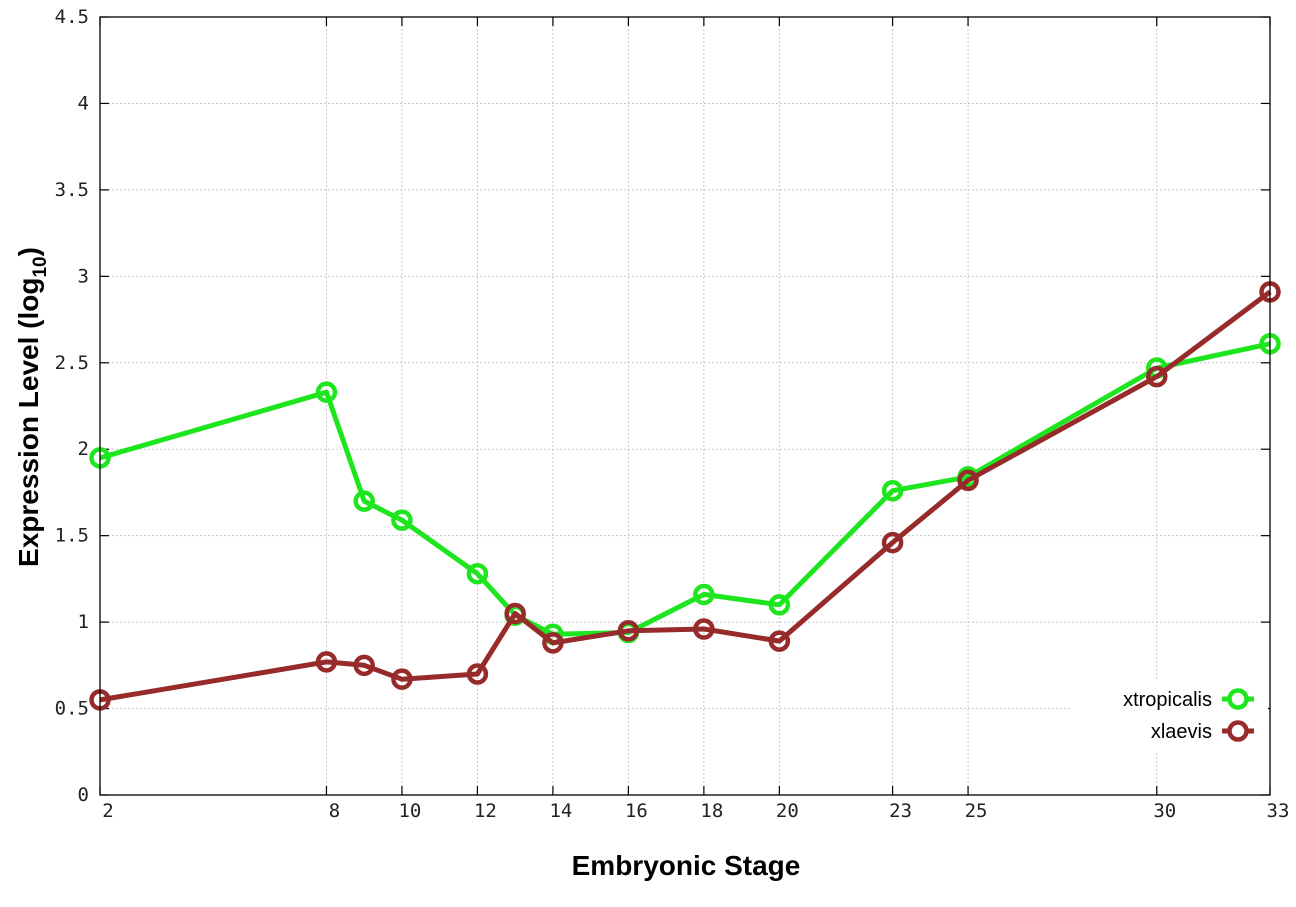 This screenshot has height=907, width=1296. I want to click on x-tick-label: 2, so click(107, 811).